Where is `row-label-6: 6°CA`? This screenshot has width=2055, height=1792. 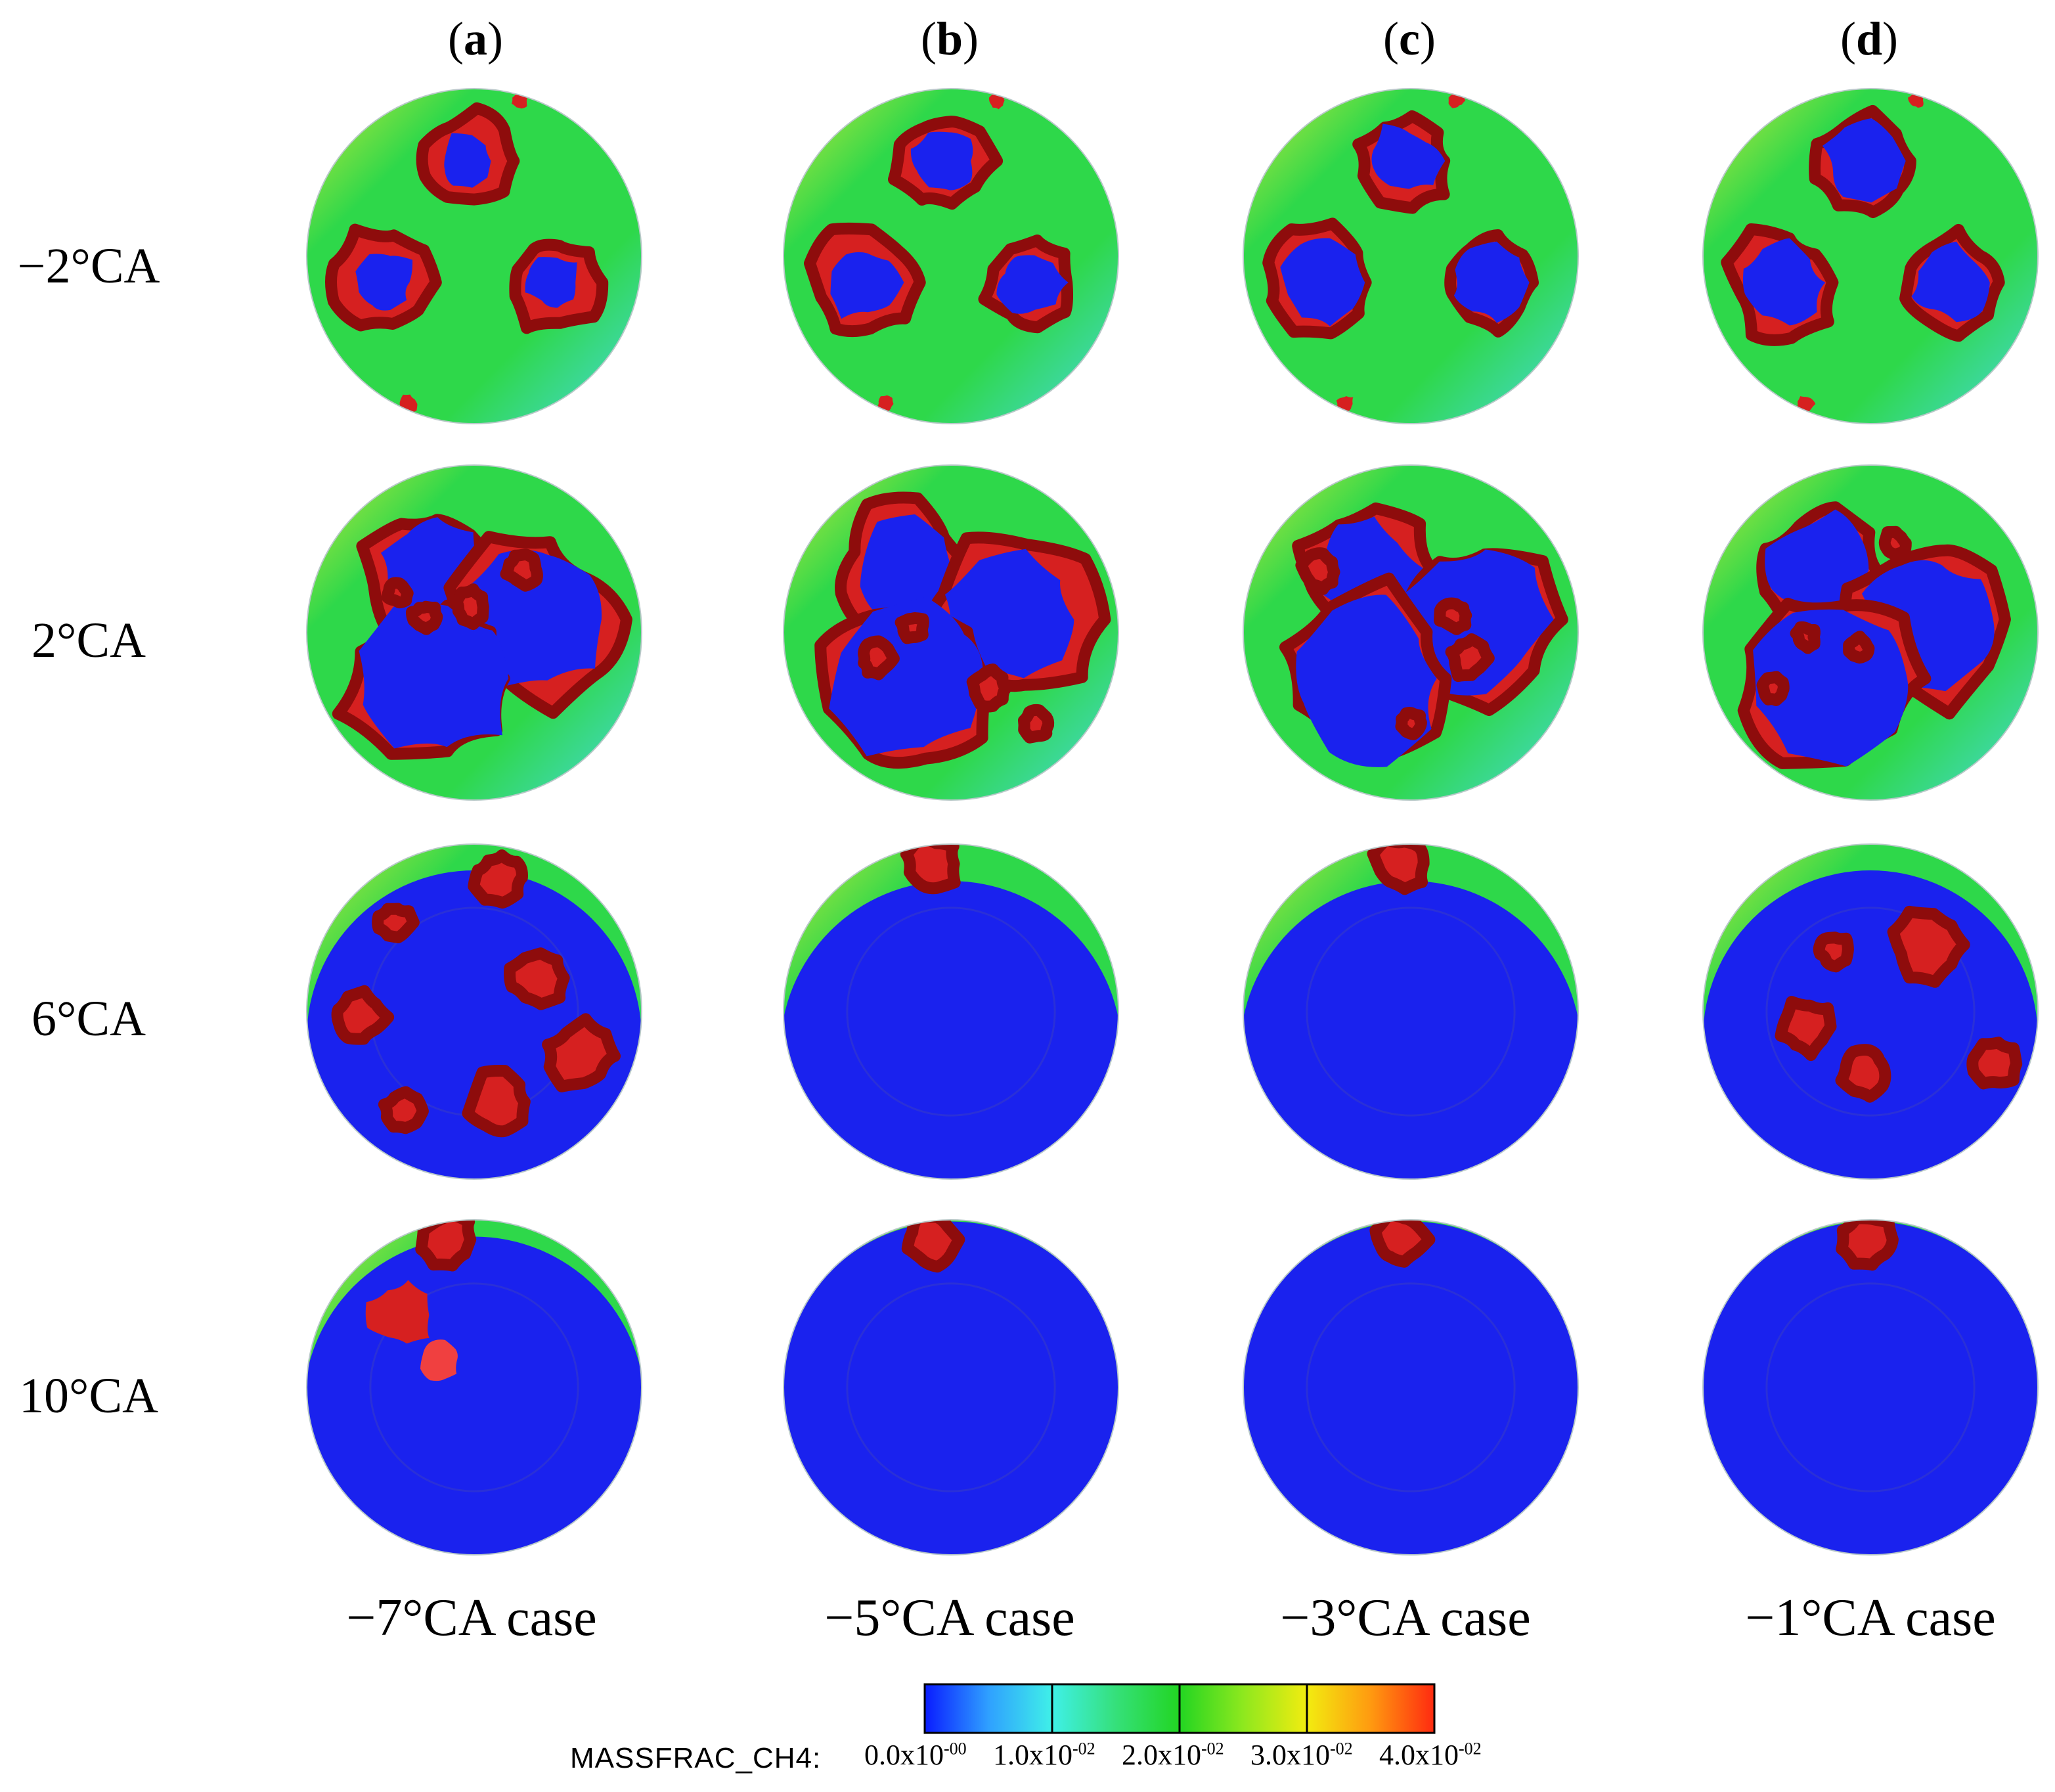
row-label-6: 6°CA is located at coordinates (89, 1018).